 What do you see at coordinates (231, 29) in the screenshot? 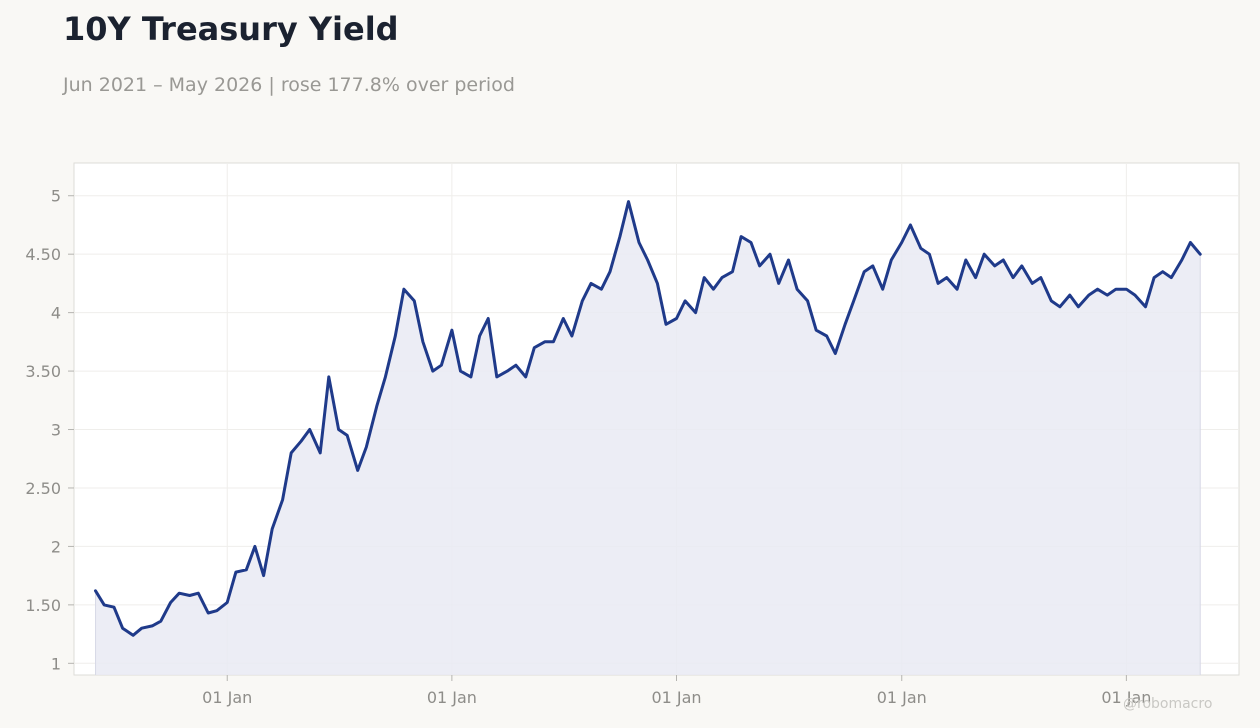
I see `chart-title: 10Y Treasury Yield` at bounding box center [231, 29].